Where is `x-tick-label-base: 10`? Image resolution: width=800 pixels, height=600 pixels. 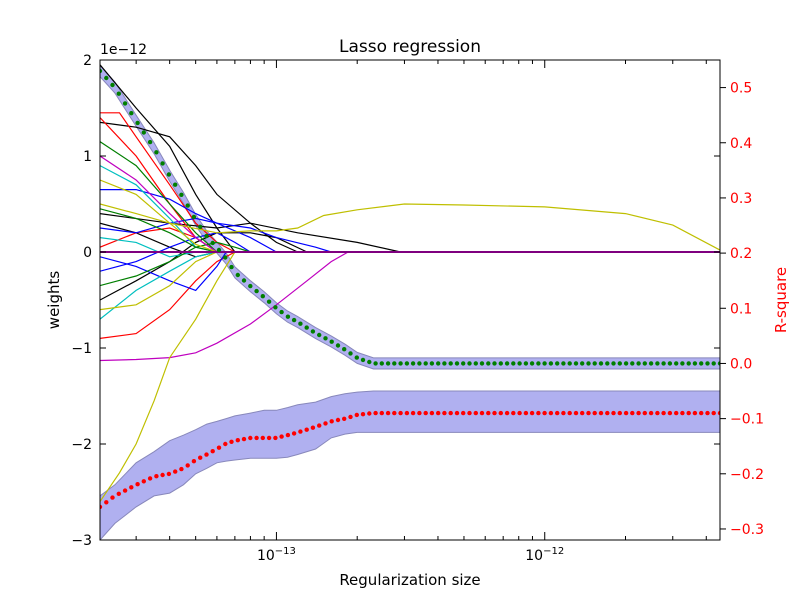 x-tick-label-base: 10 is located at coordinates (534, 556).